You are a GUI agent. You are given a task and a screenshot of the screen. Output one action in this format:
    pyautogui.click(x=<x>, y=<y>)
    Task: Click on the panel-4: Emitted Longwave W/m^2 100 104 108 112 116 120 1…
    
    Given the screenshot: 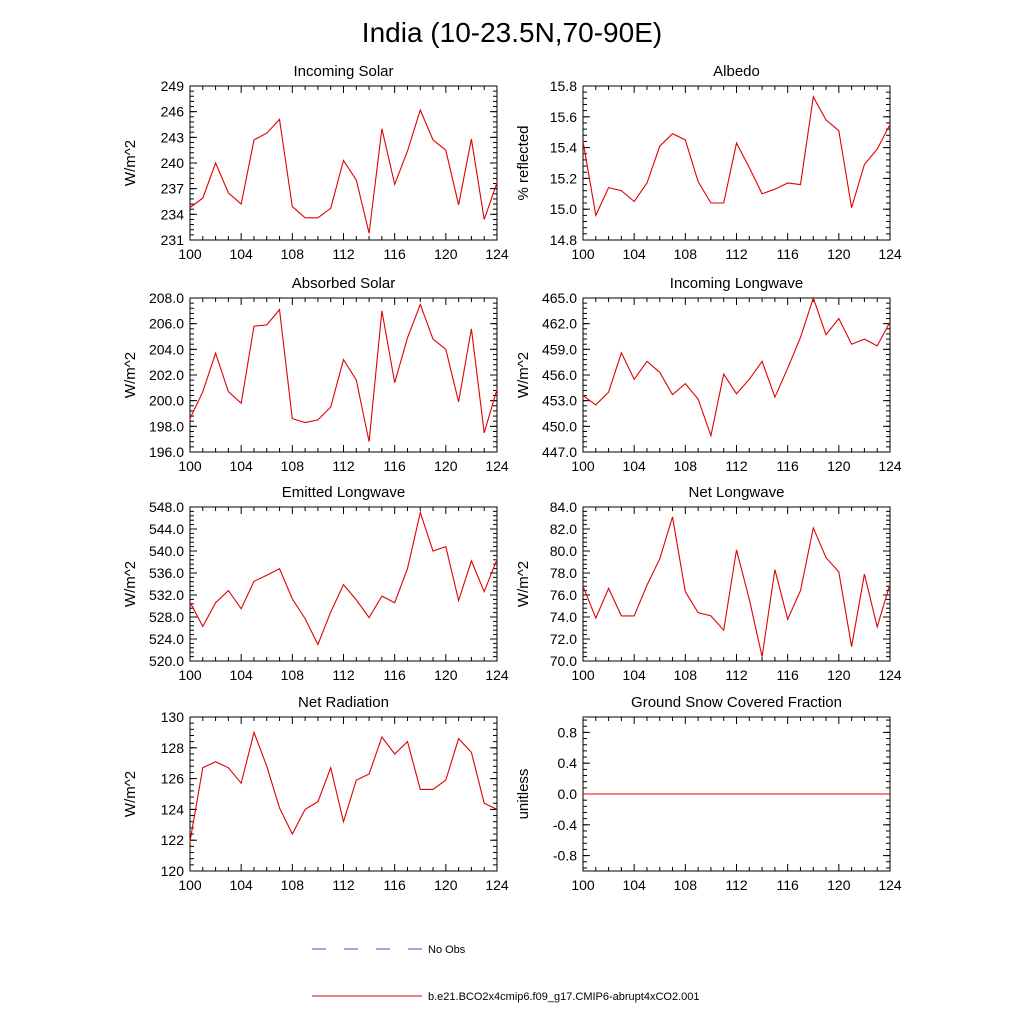 What is the action you would take?
    pyautogui.click(x=315, y=583)
    